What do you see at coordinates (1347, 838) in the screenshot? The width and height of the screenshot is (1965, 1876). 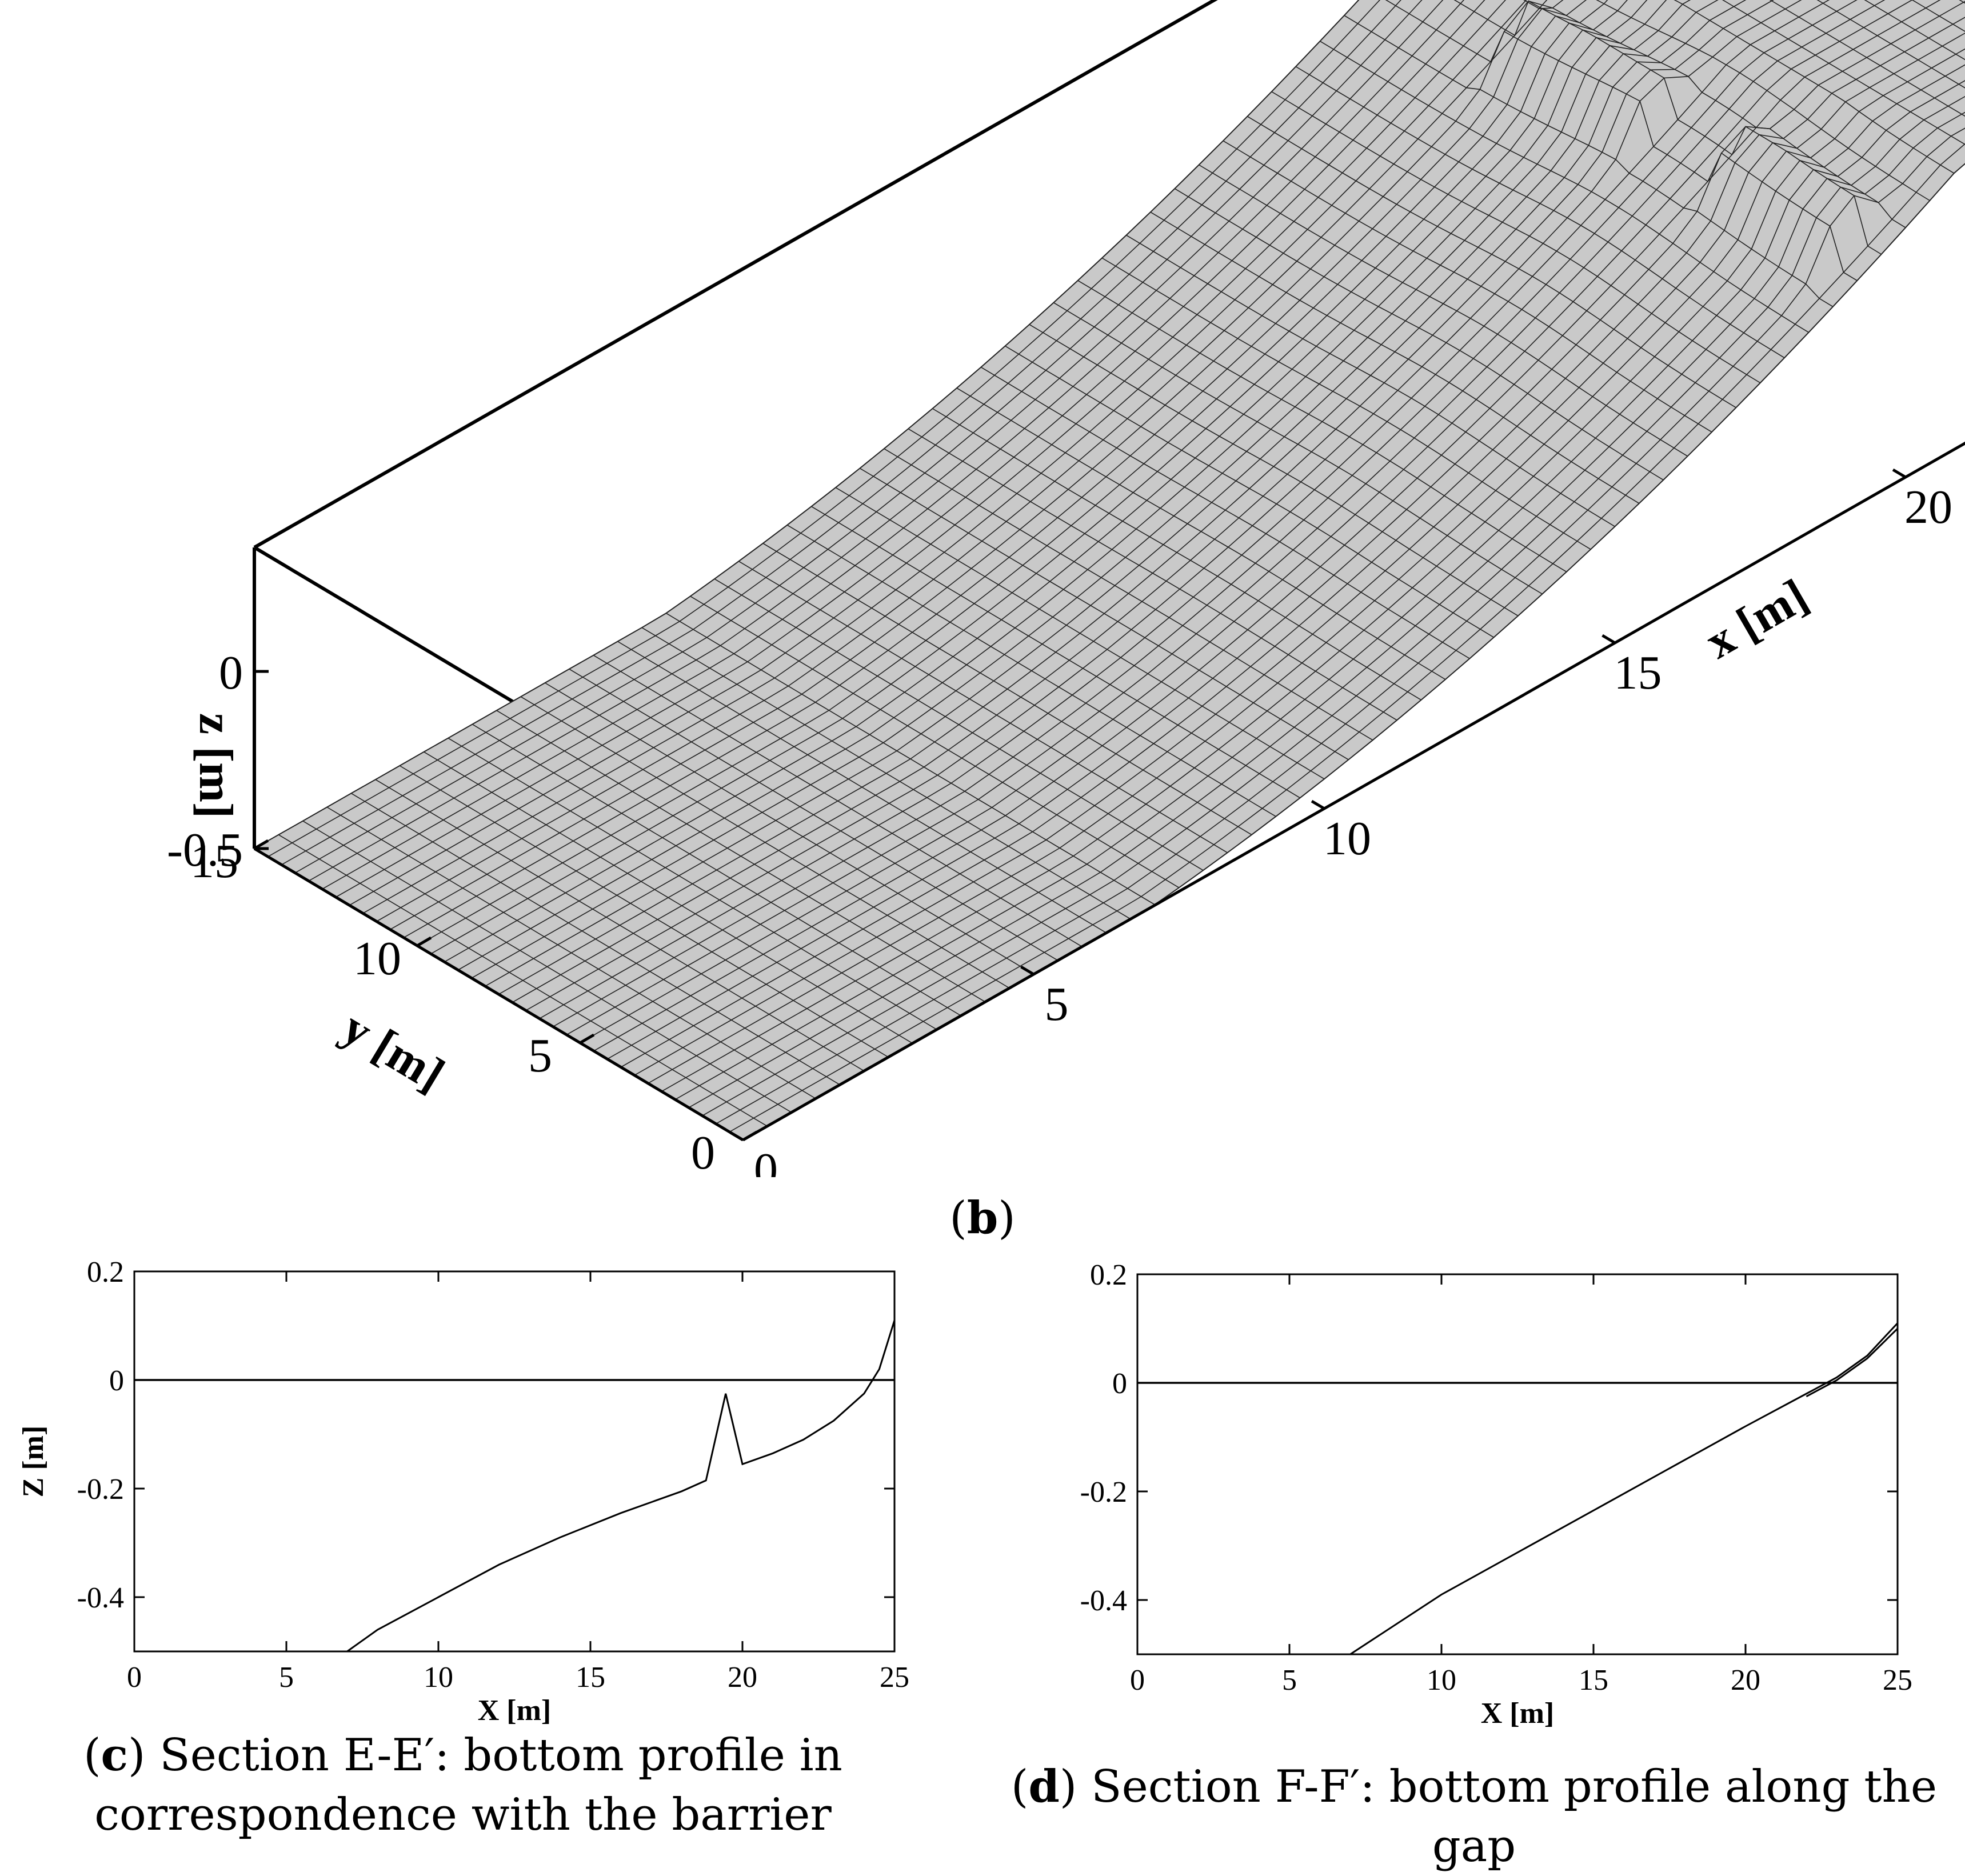 I see `x-tick-label-3d: 10` at bounding box center [1347, 838].